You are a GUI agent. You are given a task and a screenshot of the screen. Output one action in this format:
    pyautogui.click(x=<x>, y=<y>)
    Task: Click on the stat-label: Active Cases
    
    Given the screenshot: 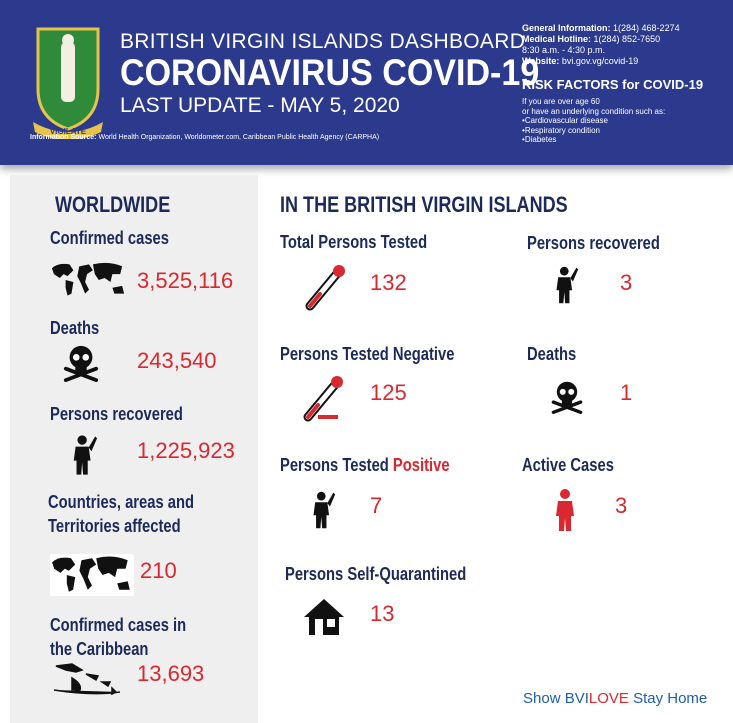 What is the action you would take?
    pyautogui.click(x=568, y=465)
    